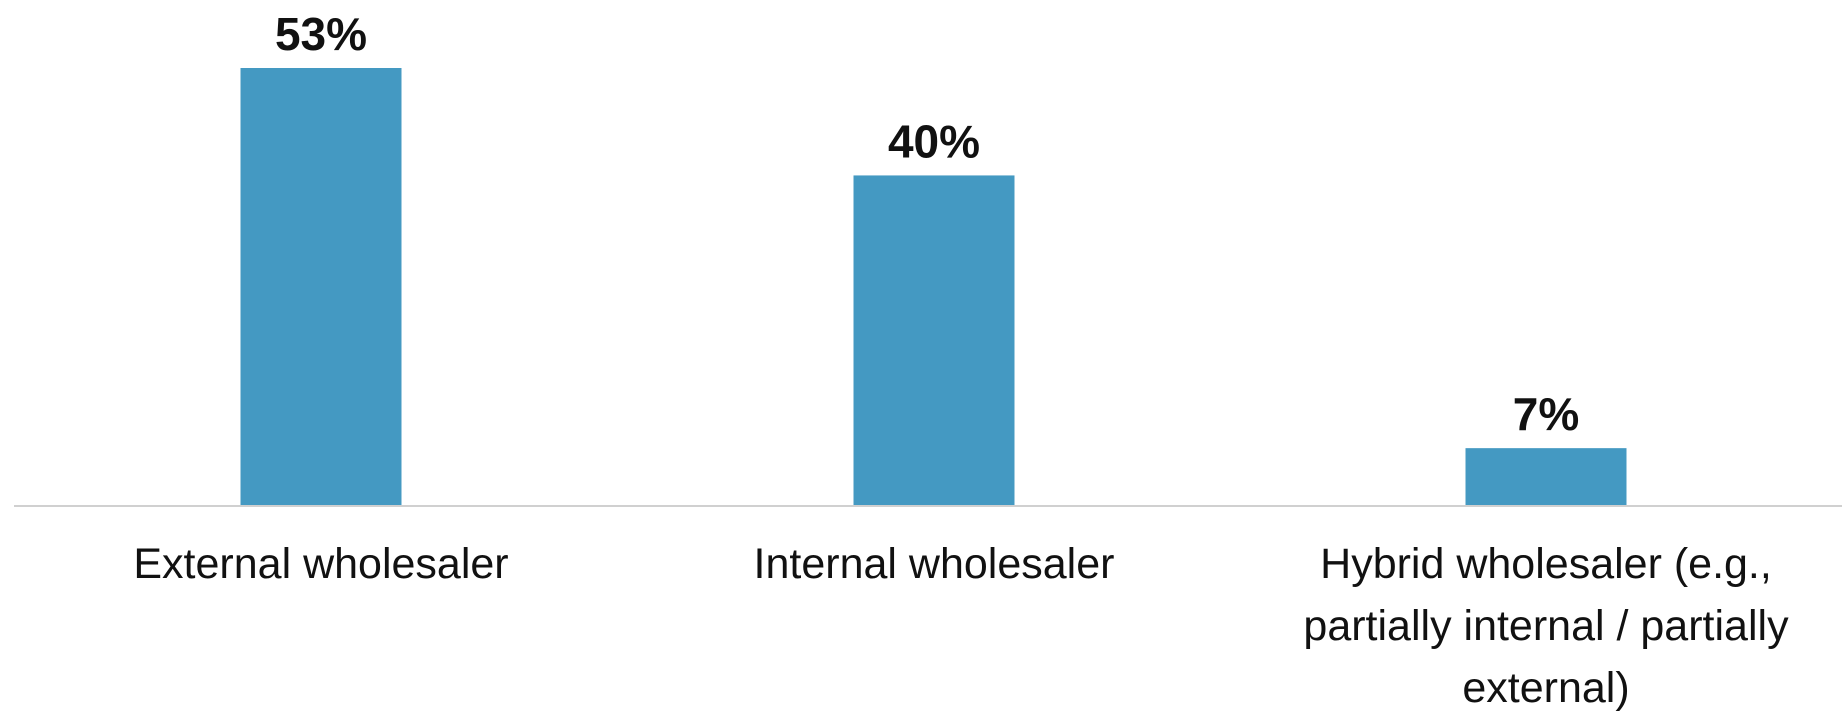 This screenshot has width=1842, height=714. What do you see at coordinates (321, 34) in the screenshot?
I see `value-label-1: 53%` at bounding box center [321, 34].